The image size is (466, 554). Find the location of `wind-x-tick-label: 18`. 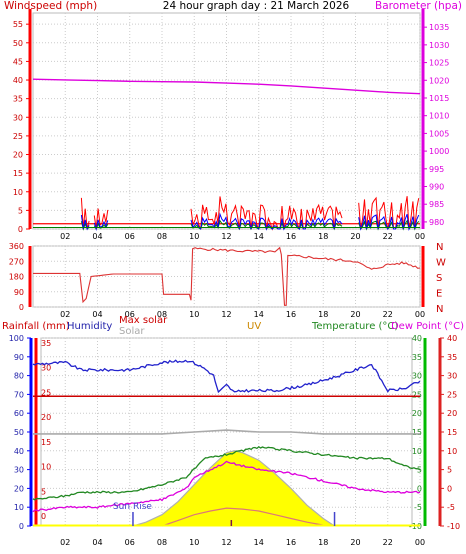

wind-x-tick-label: 18 is located at coordinates (323, 236).